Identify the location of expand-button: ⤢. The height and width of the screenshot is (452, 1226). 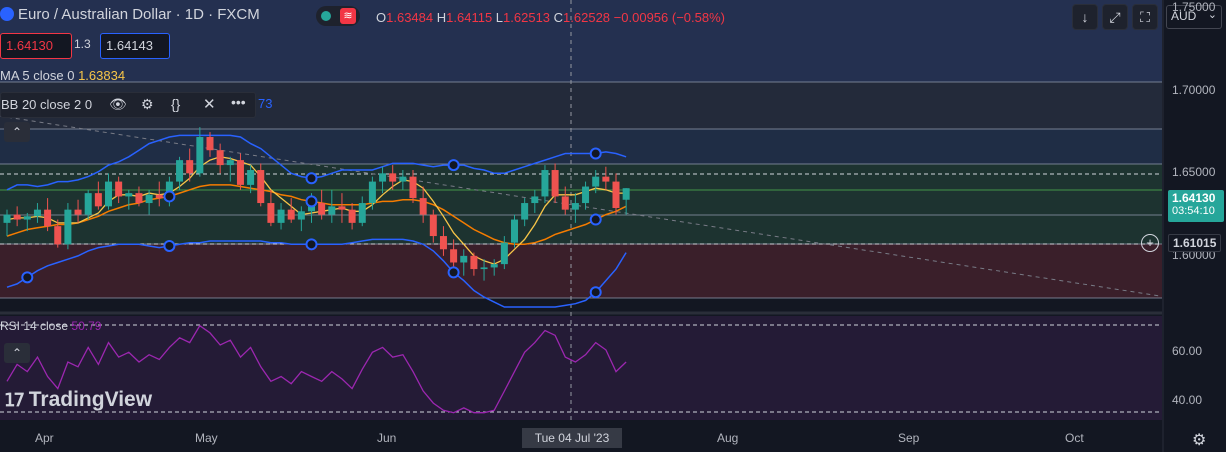
(1115, 17).